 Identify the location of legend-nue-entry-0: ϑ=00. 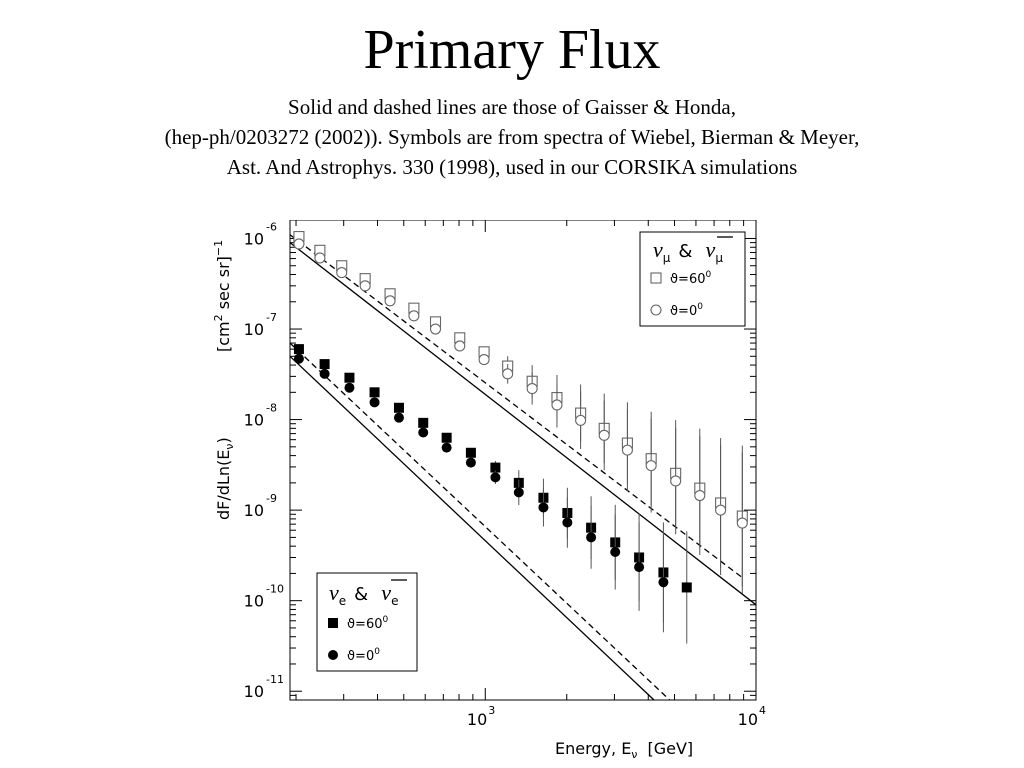
(363, 655).